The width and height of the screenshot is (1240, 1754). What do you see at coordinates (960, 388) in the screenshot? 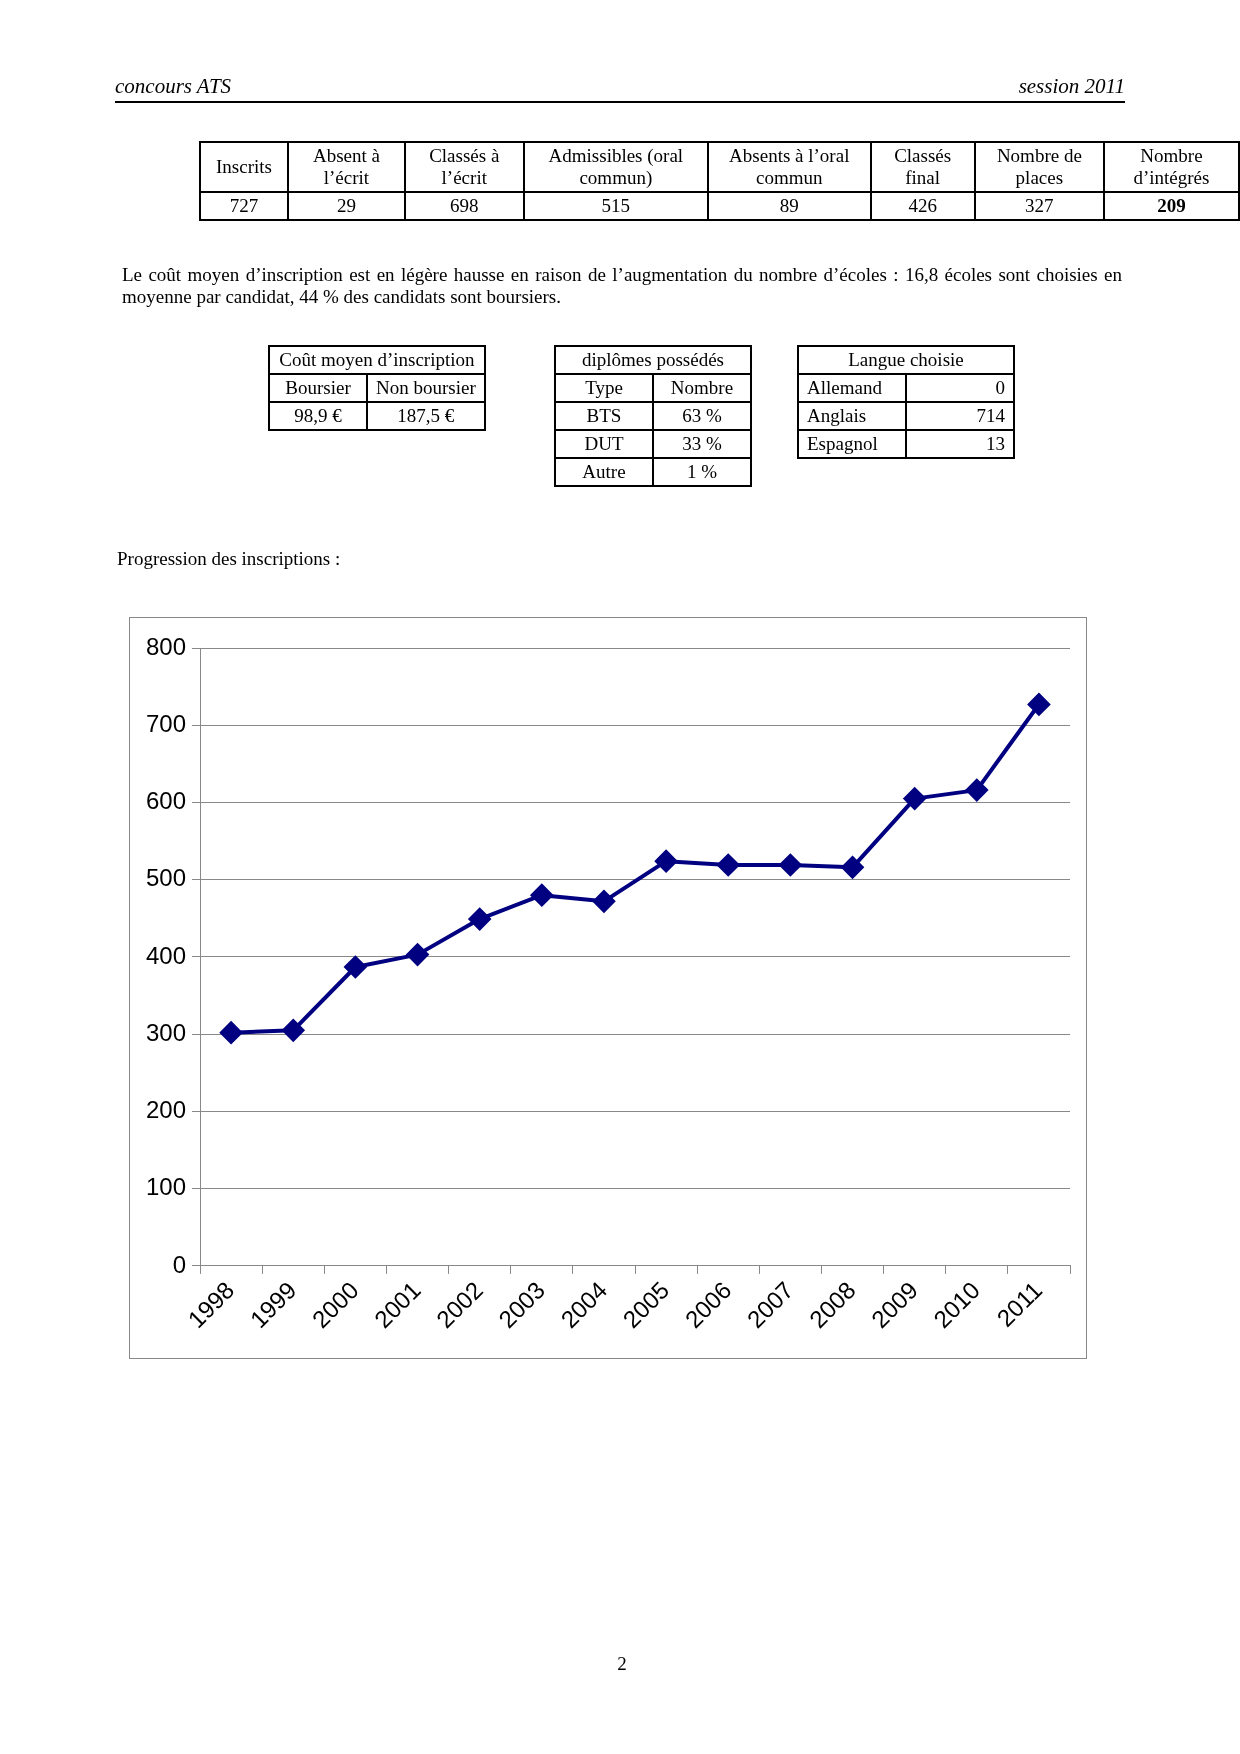
I see `text: 0` at bounding box center [960, 388].